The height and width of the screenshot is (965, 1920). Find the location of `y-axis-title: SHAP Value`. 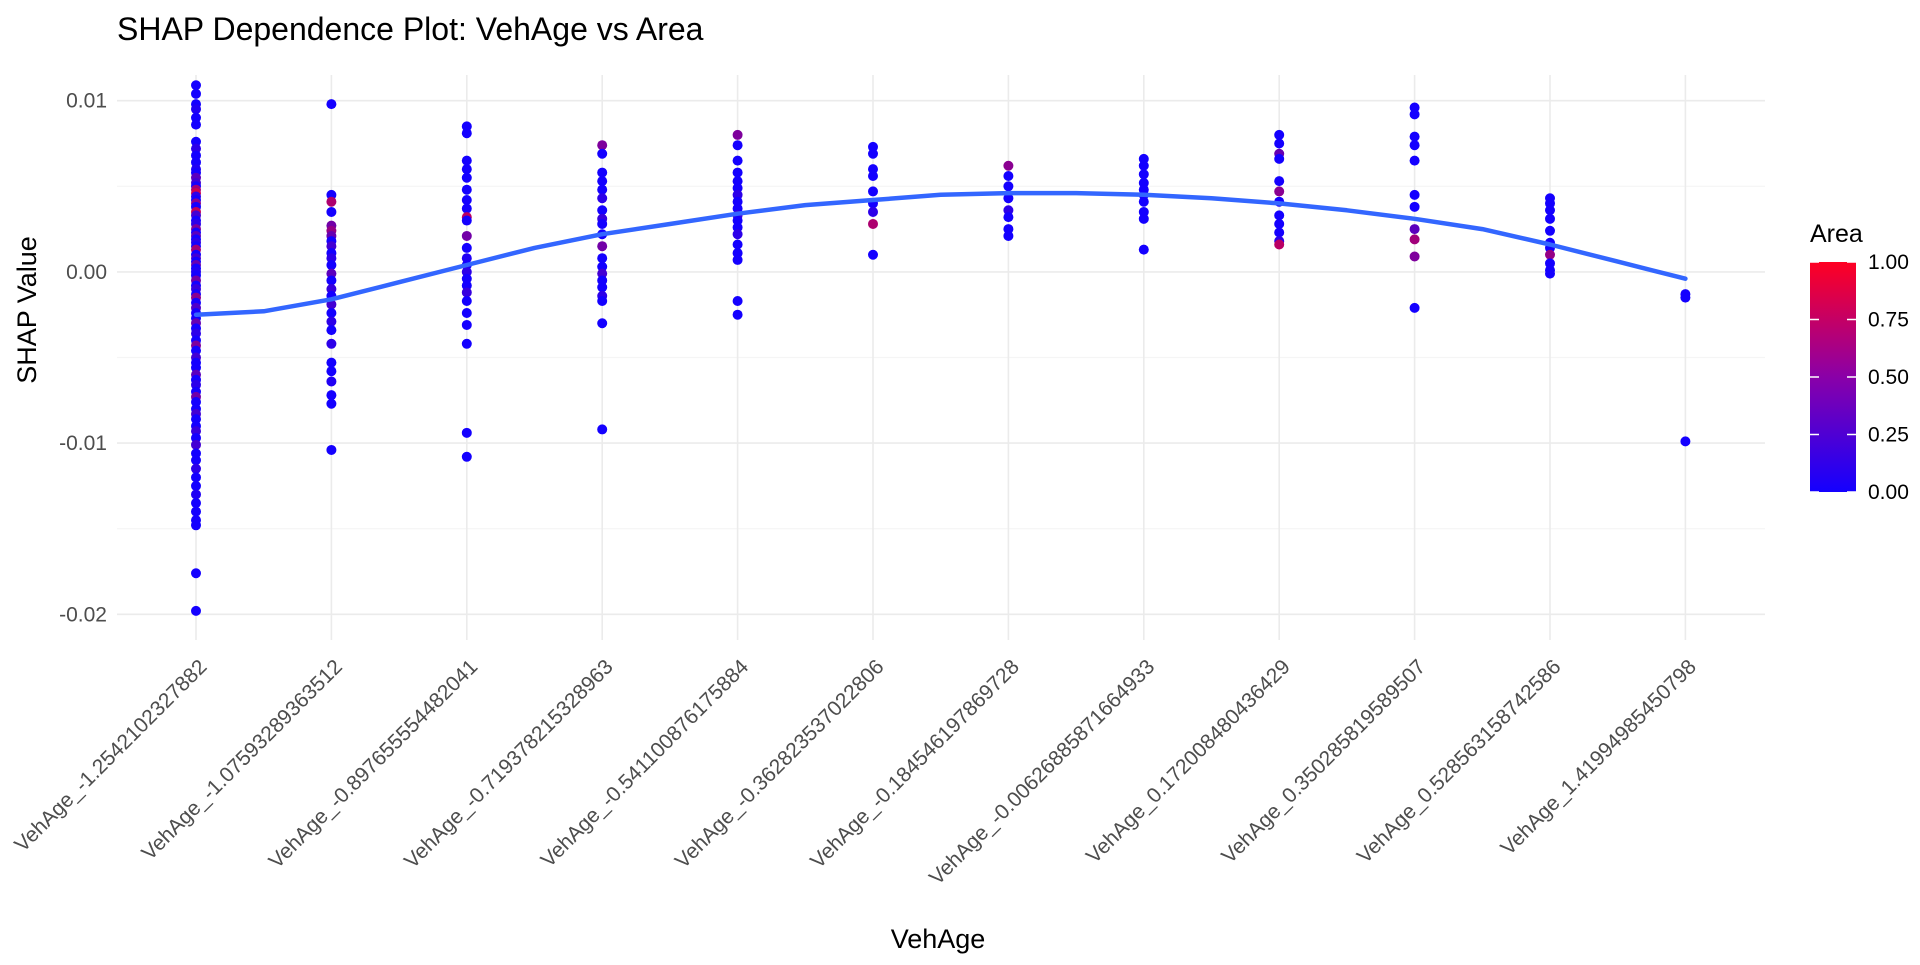

y-axis-title: SHAP Value is located at coordinates (27, 310).